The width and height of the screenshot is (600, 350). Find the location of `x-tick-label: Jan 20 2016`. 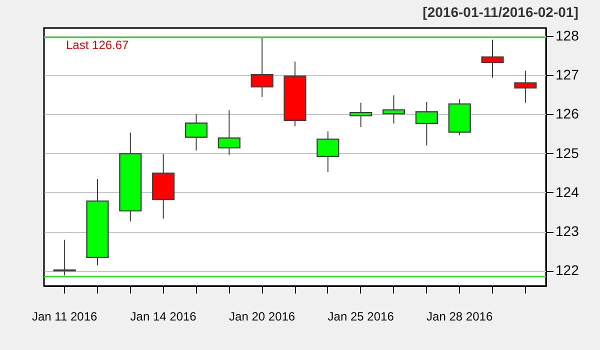

x-tick-label: Jan 20 2016 is located at coordinates (262, 317).